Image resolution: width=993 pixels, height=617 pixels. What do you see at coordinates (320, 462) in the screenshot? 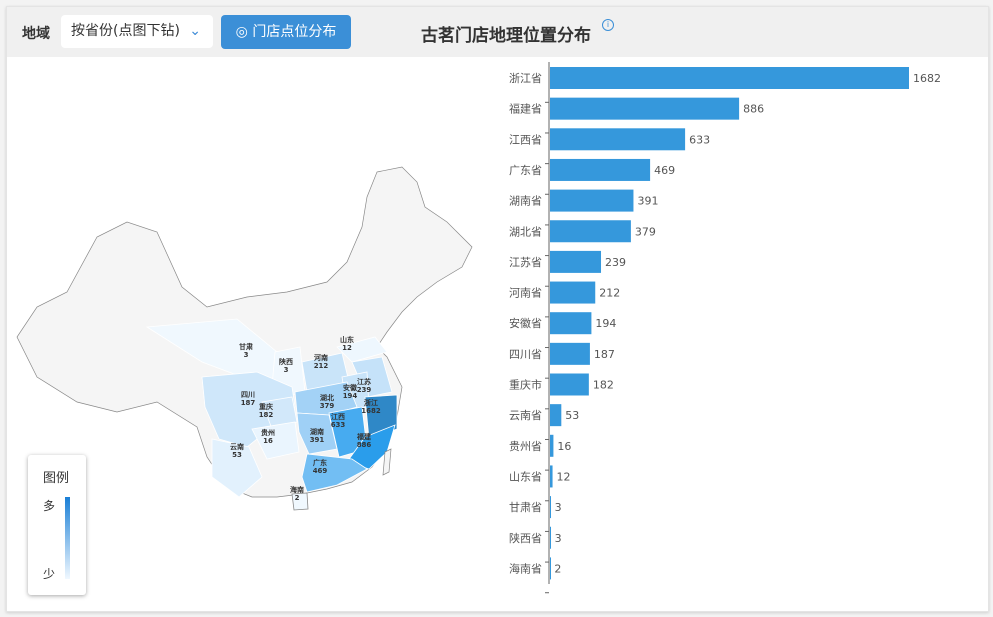
I see `map-label-name: 广东` at bounding box center [320, 462].